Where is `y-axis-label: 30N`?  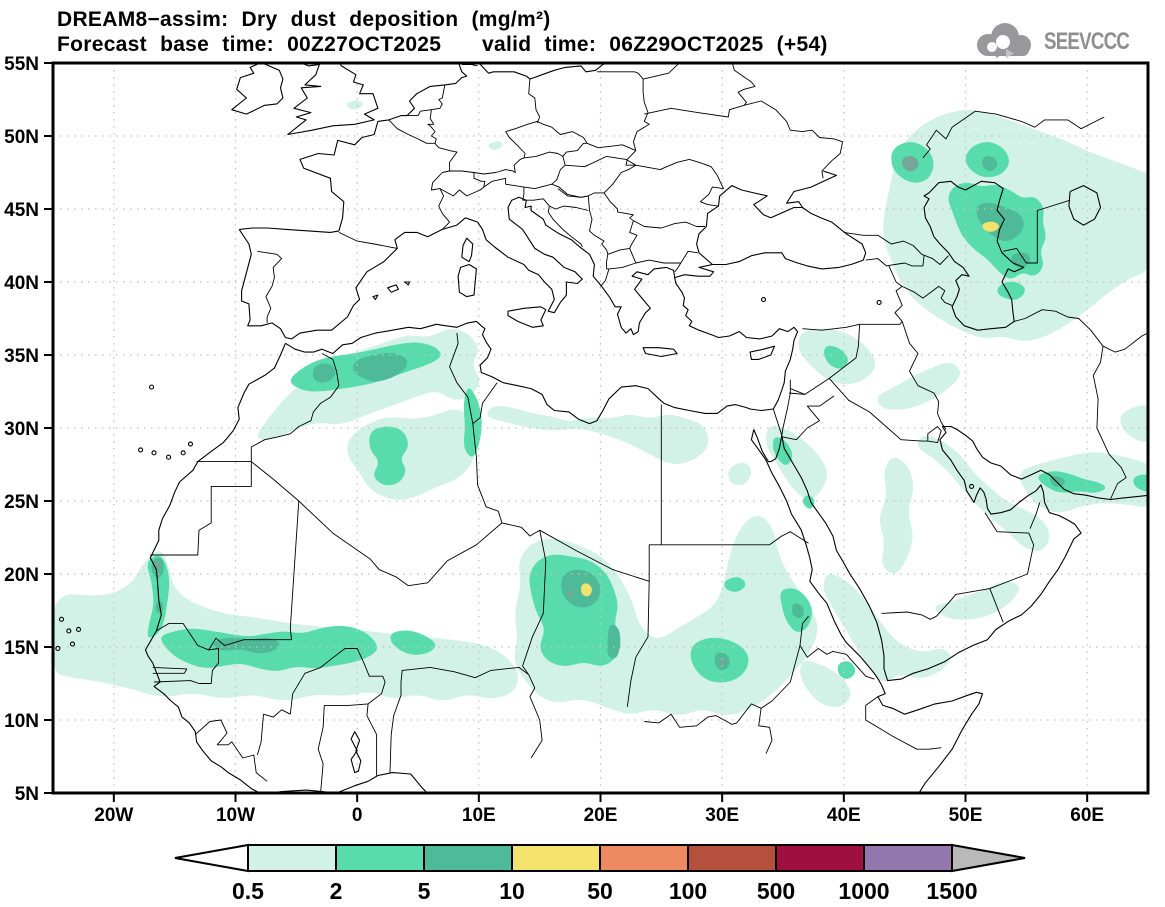
y-axis-label: 30N is located at coordinates (21, 429).